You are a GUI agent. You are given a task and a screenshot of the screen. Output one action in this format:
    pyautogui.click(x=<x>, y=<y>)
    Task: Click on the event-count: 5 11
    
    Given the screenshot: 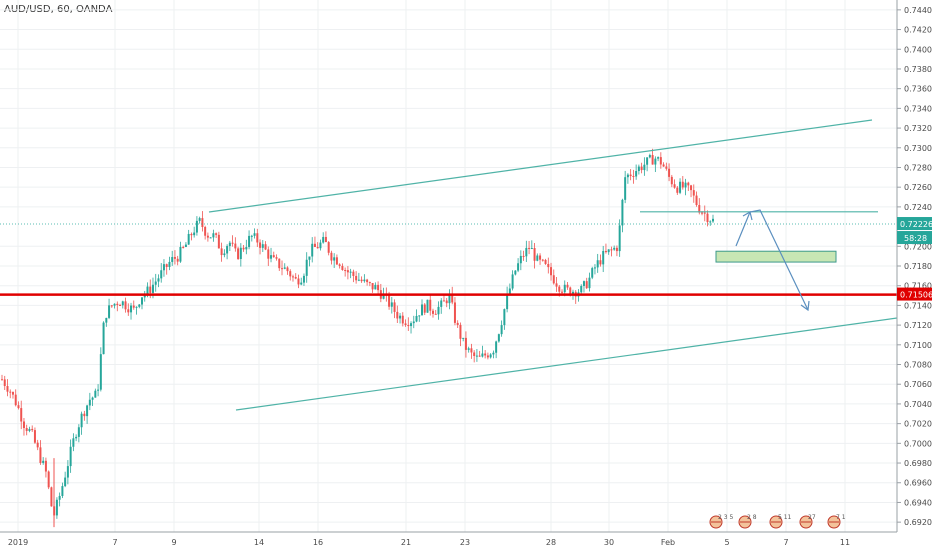 What is the action you would take?
    pyautogui.click(x=785, y=517)
    